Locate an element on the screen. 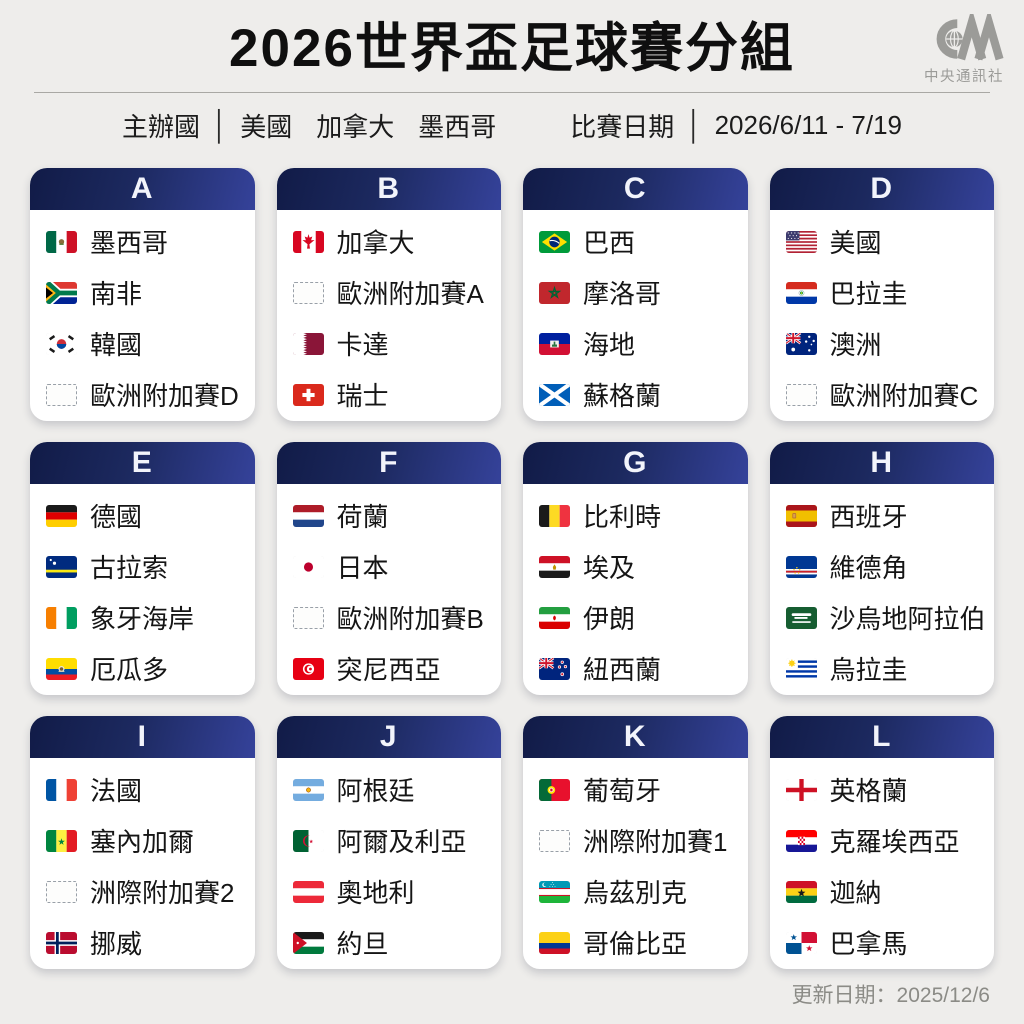 The height and width of the screenshot is (1024, 1024). team-row: 突尼西亞 is located at coordinates (397, 668).